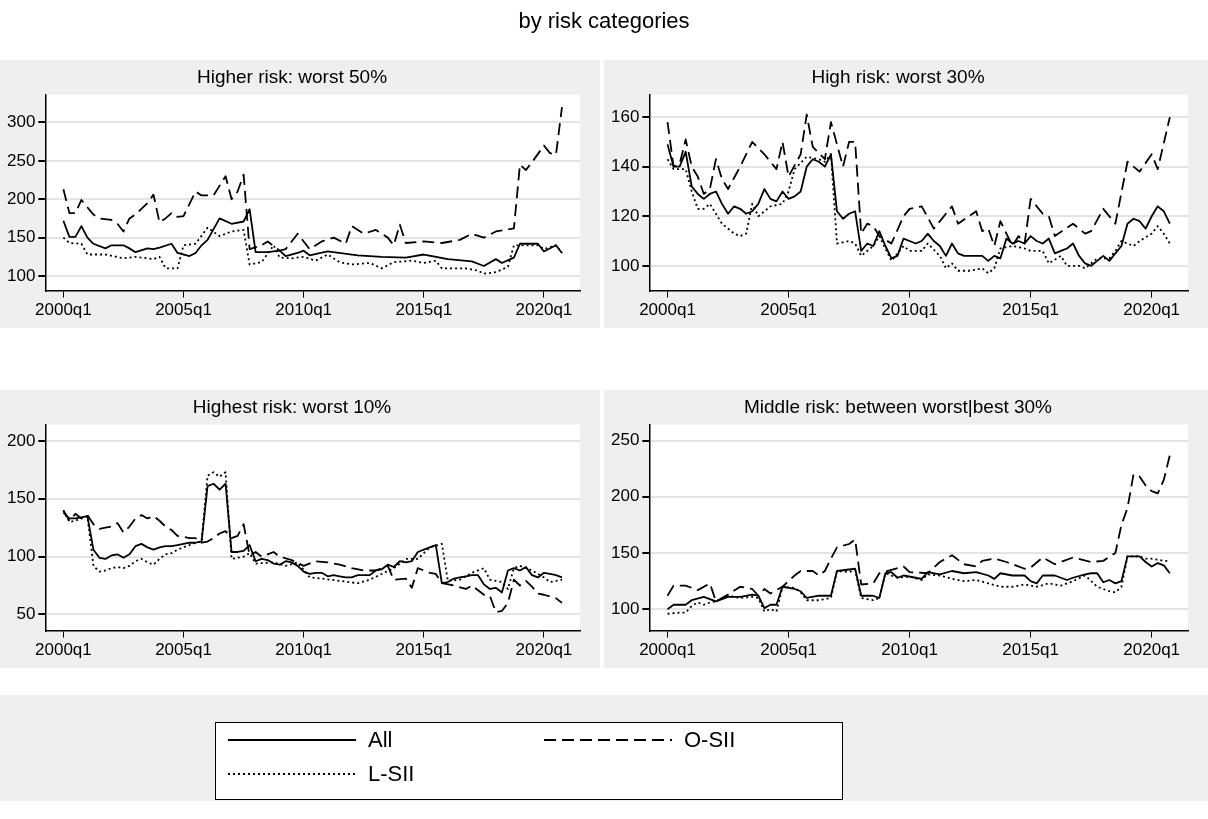 This screenshot has height=819, width=1208. Describe the element at coordinates (898, 76) in the screenshot. I see `chart-title: High risk: worst 30%` at that location.